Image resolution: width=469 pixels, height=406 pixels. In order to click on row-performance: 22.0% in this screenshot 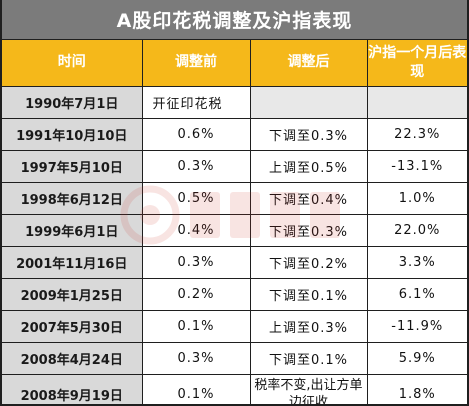, I will do `click(416, 230)`.